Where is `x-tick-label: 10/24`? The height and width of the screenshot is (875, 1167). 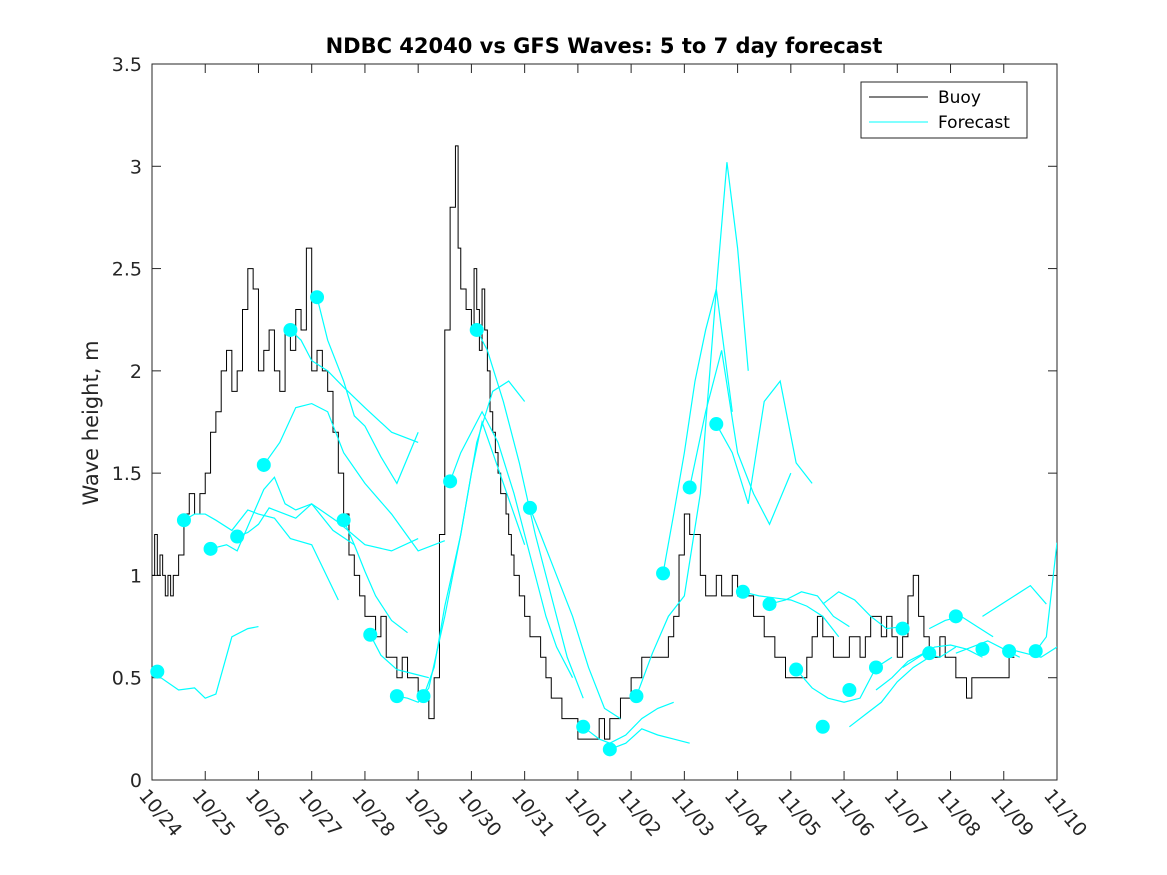 x-tick-label: 10/24 is located at coordinates (160, 813).